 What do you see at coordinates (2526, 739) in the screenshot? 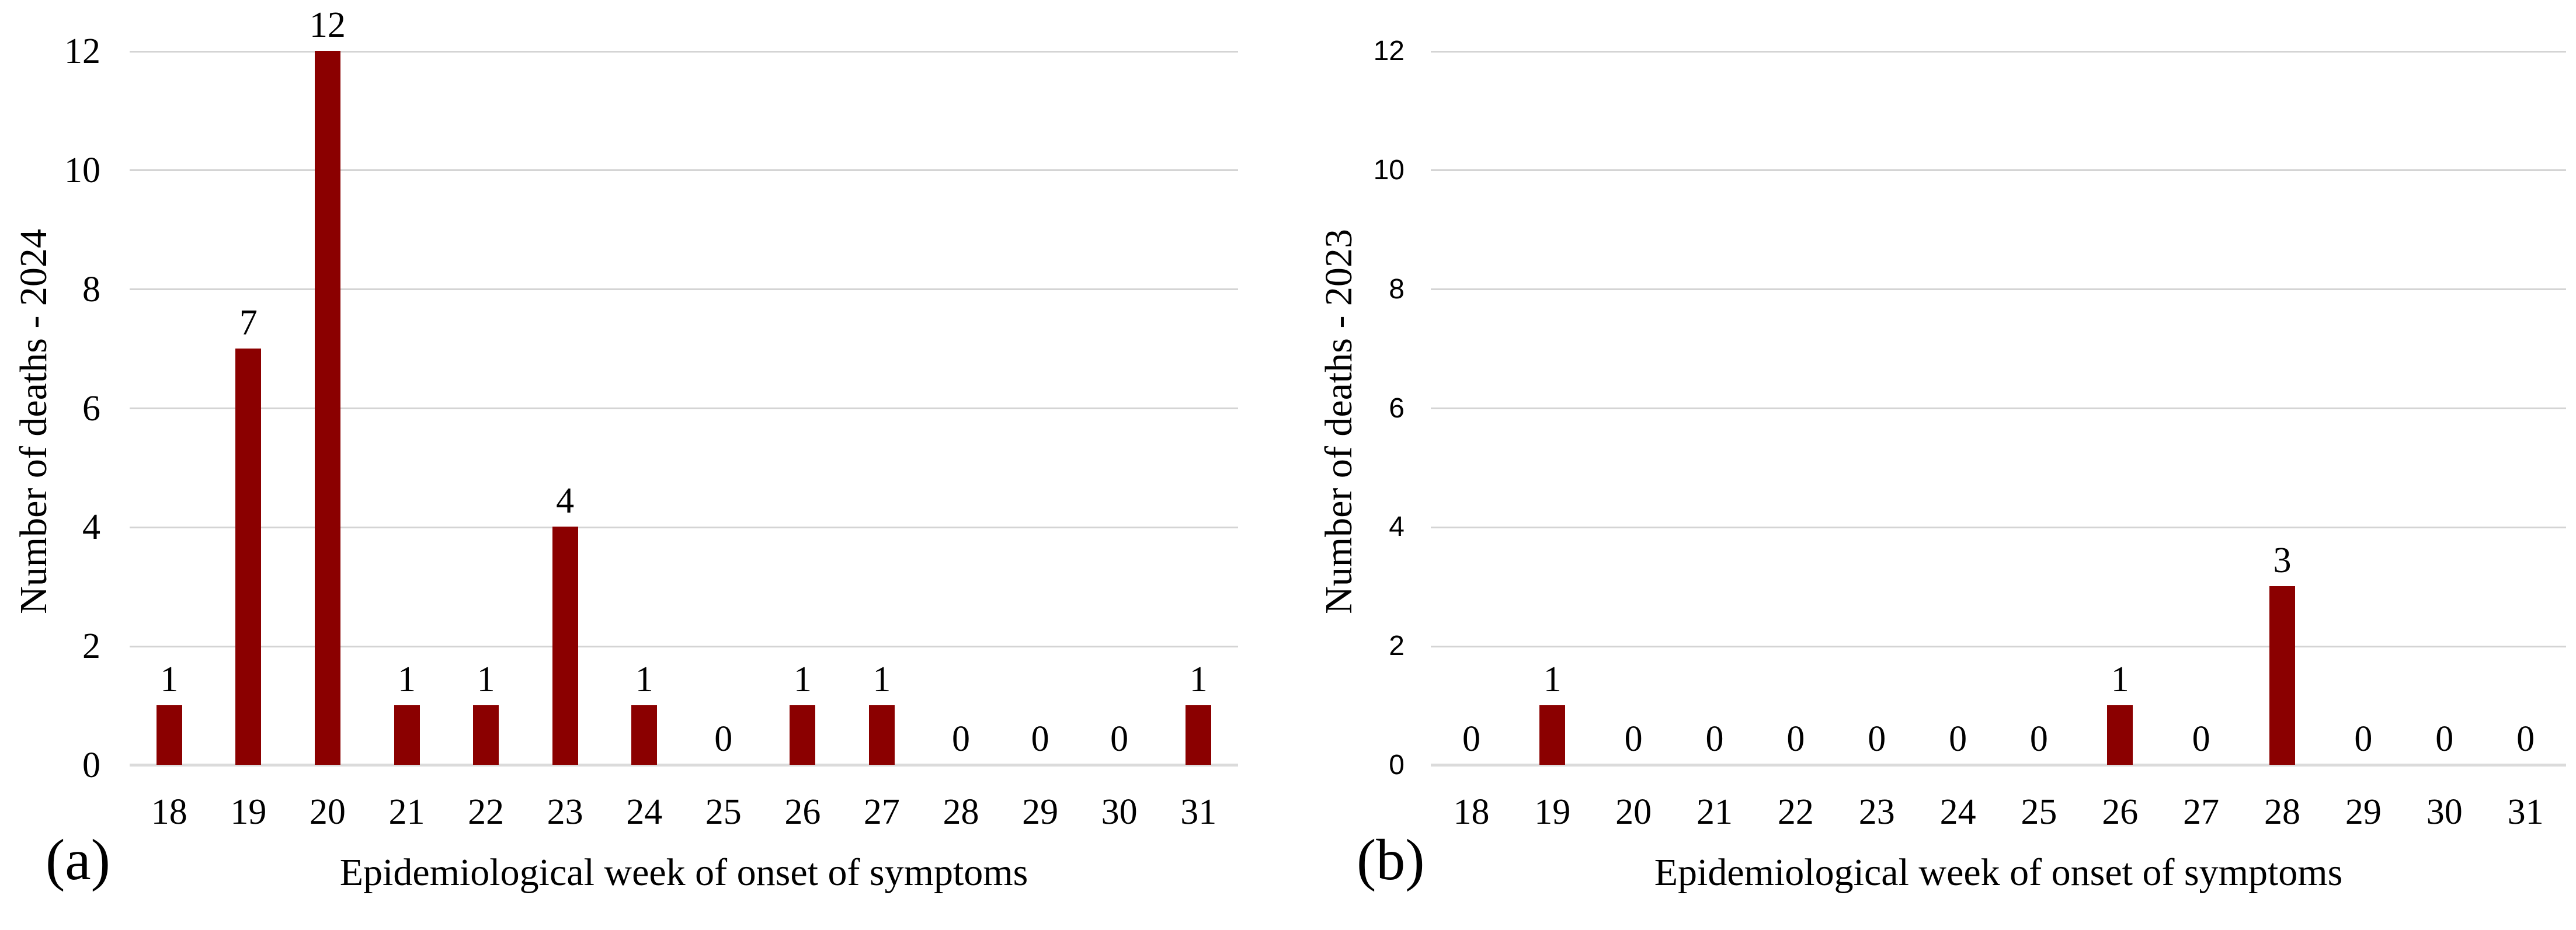
I see `bar-value-label-week-31: 0` at bounding box center [2526, 739].